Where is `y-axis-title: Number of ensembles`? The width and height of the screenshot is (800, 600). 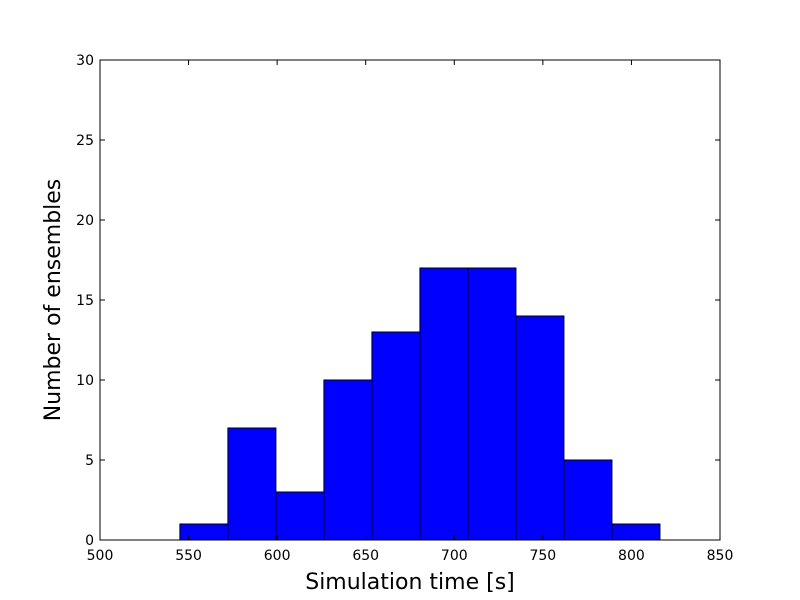 y-axis-title: Number of ensembles is located at coordinates (53, 300).